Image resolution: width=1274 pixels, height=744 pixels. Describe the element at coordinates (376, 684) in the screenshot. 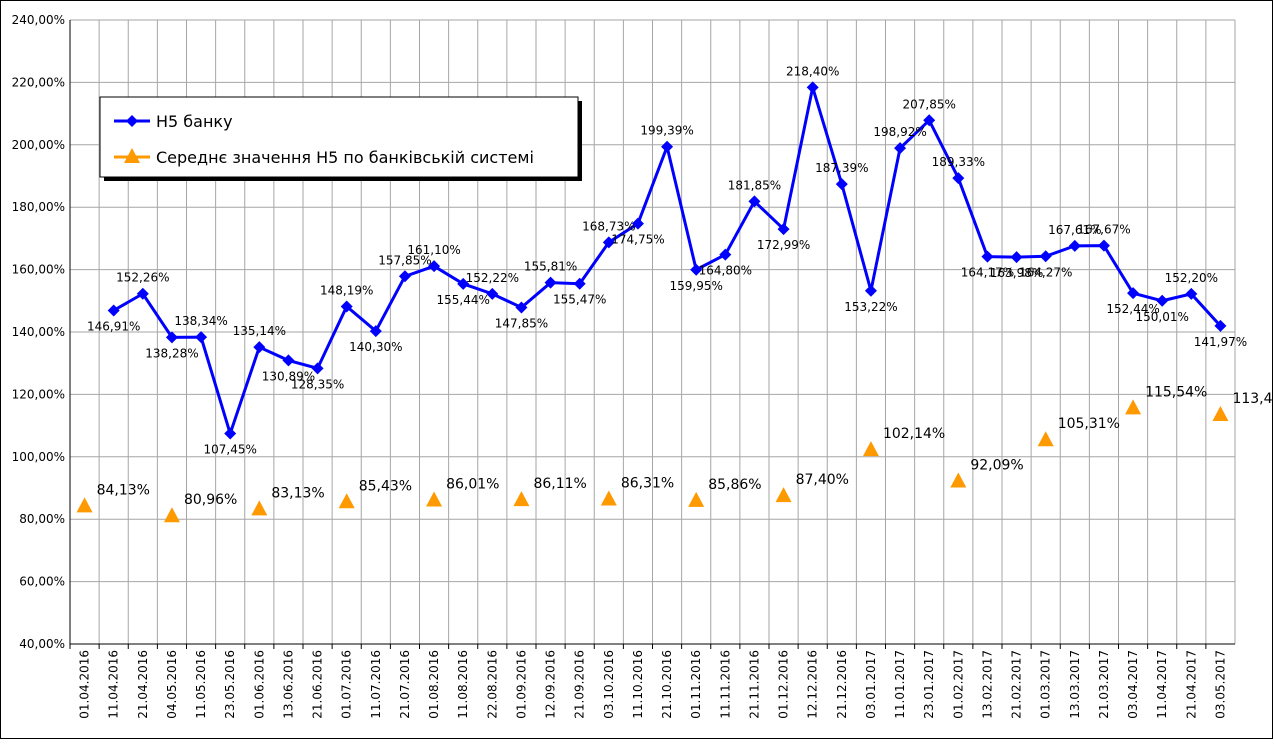

I see `x-tick-label: 11.07.2016` at that location.